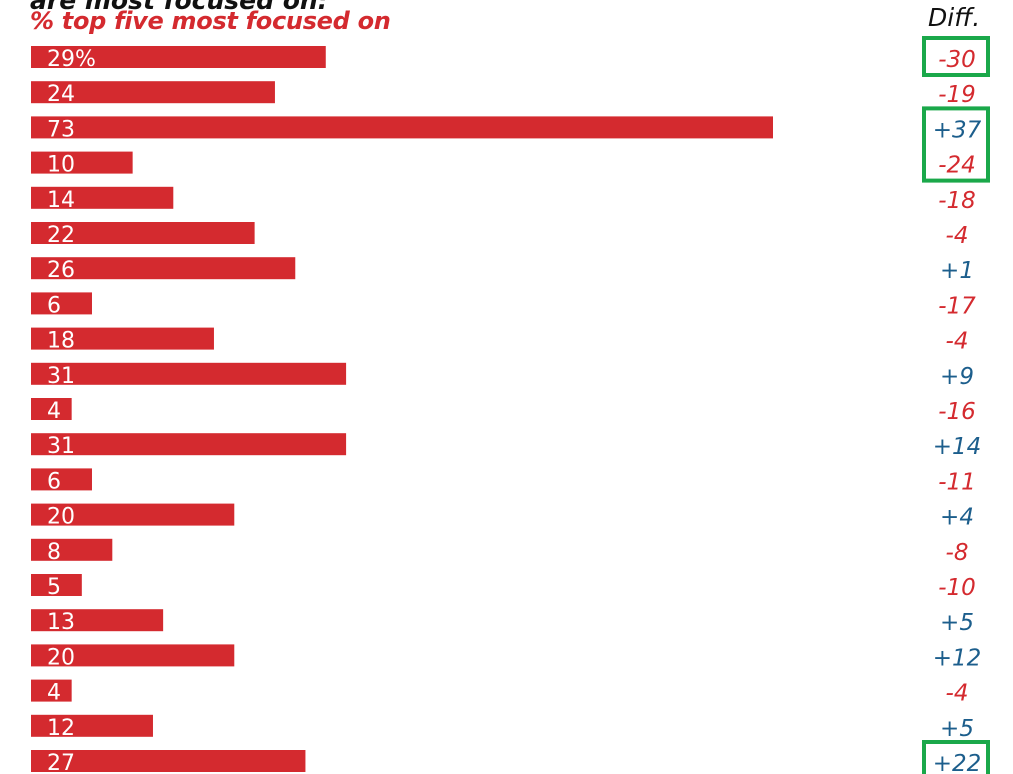  Describe the element at coordinates (957, 306) in the screenshot. I see `diff-value: -17` at that location.